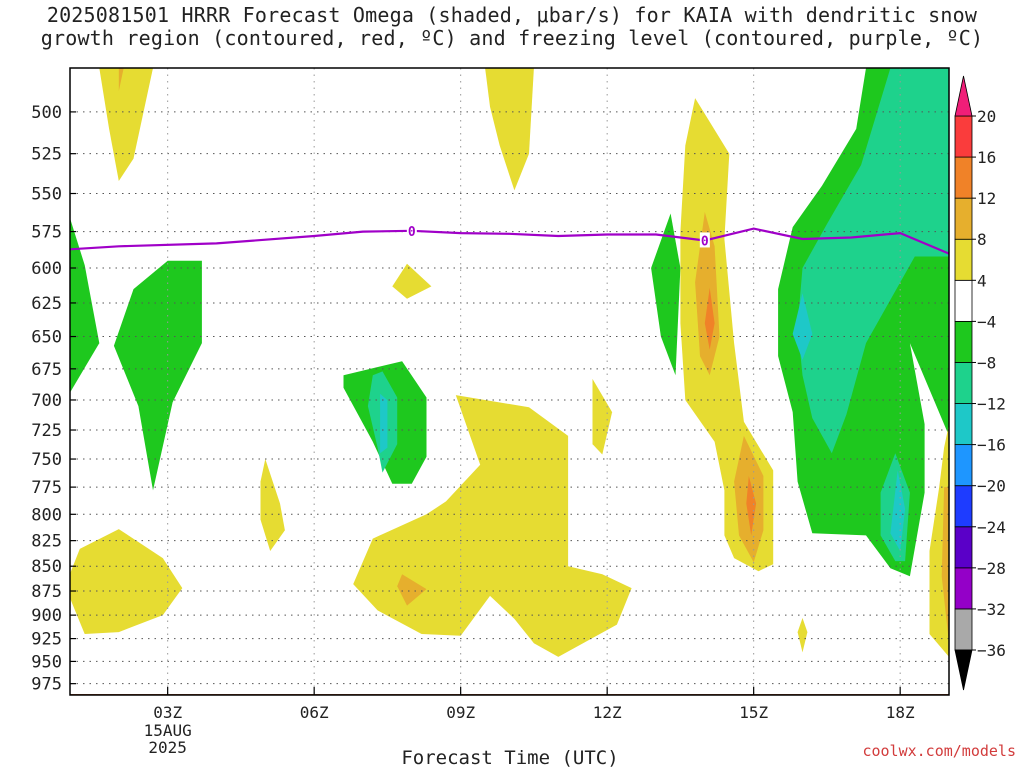 Image resolution: width=1024 pixels, height=768 pixels. Describe the element at coordinates (980, 383) in the screenshot. I see `colorbar: −36 −32 −28 −24 −20 −16 −12 −8 −4 4 8 12 16 20` at that location.